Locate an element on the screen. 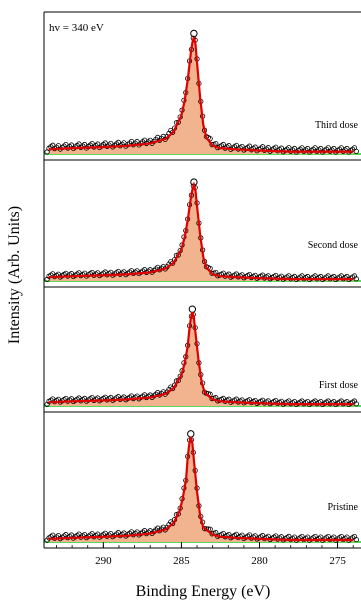  panel-label: Pristine is located at coordinates (342, 507).